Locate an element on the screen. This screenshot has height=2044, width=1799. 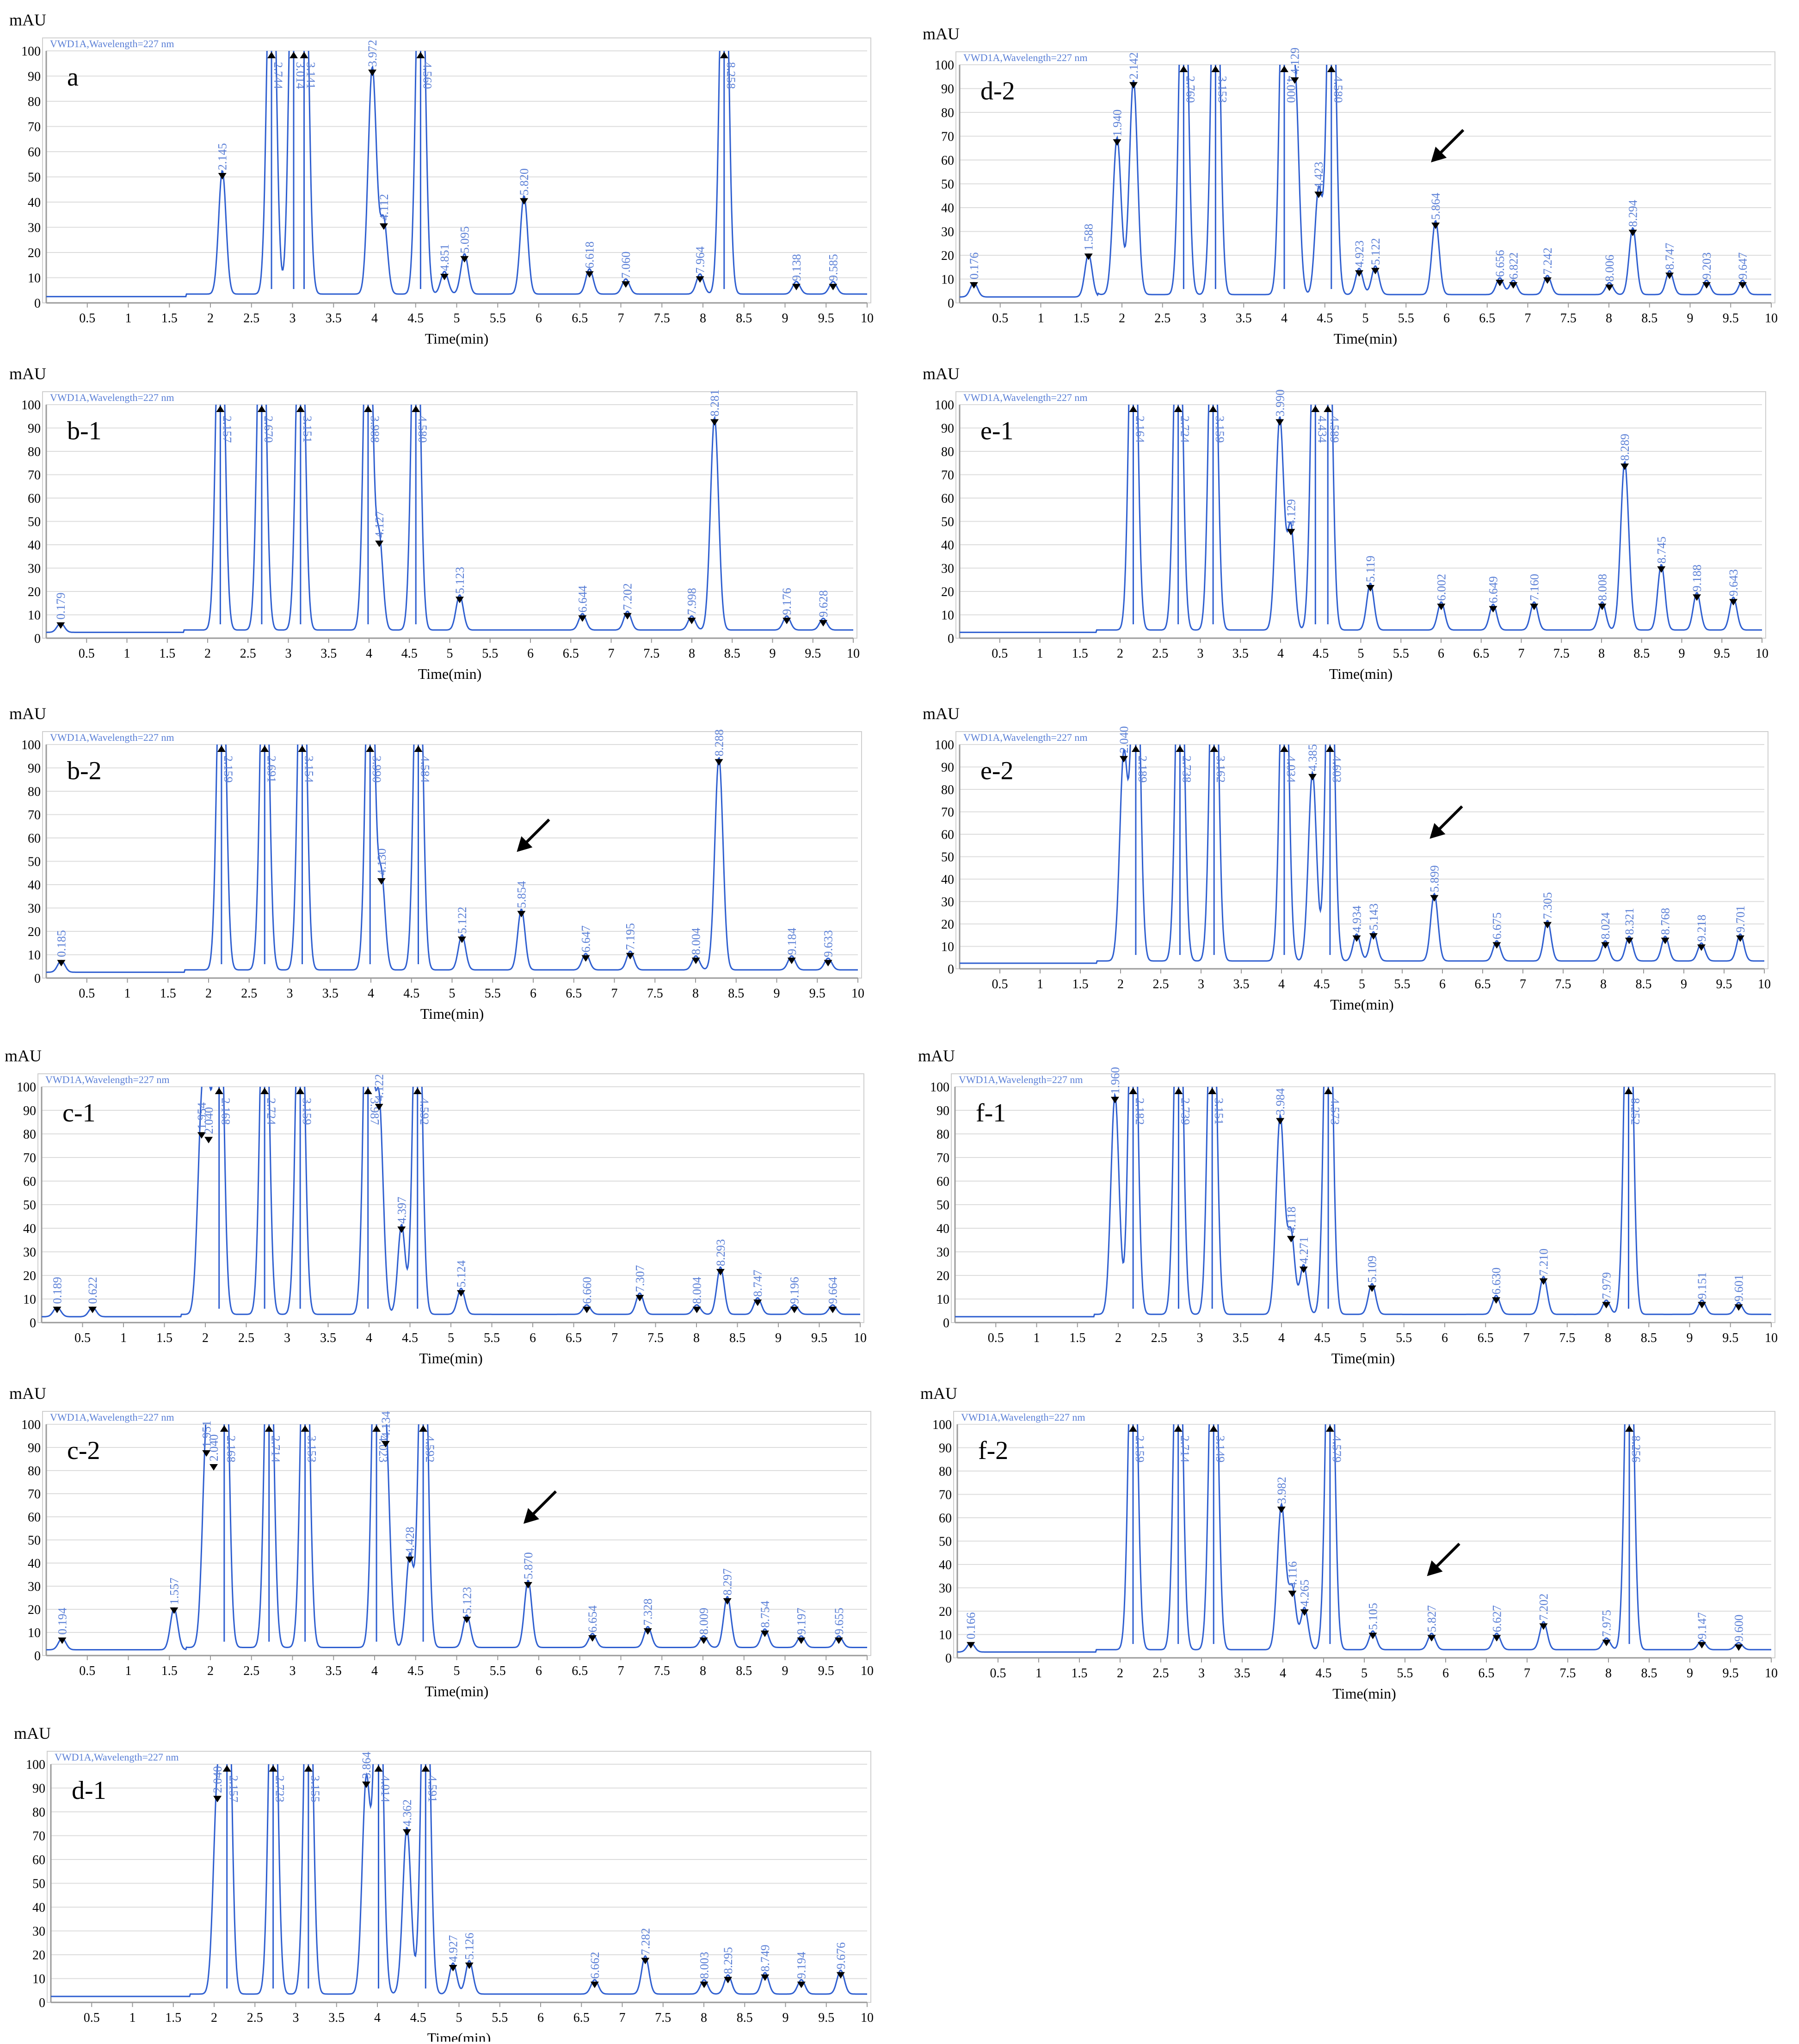
peak-rt-label: 8.747 is located at coordinates (757, 1283).